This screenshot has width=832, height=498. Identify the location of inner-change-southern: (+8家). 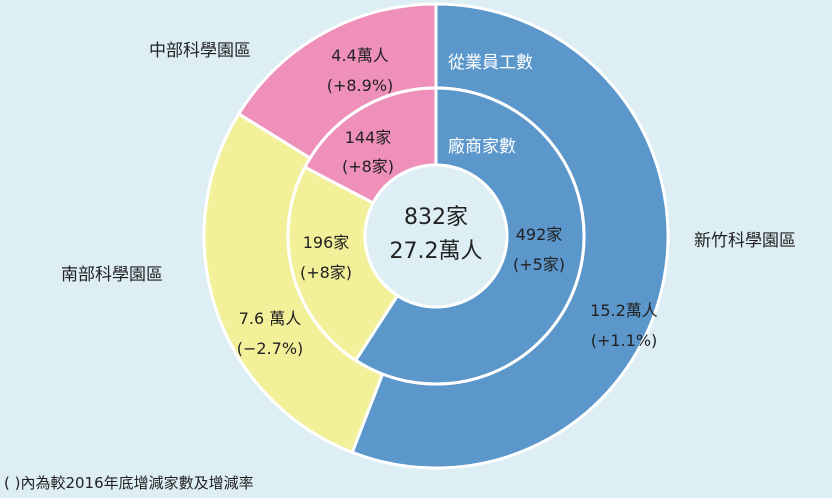
(326, 272).